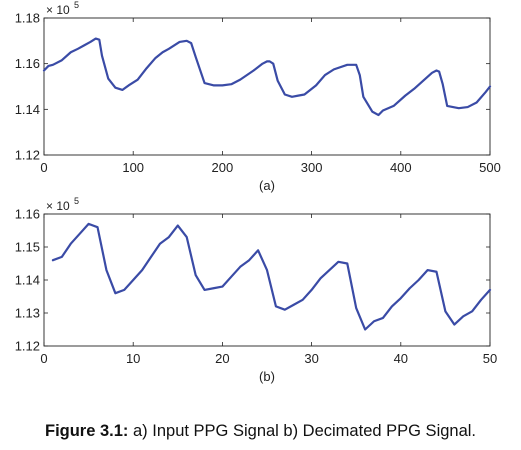 The image size is (521, 450). Describe the element at coordinates (58, 10) in the screenshot. I see `panel-a-exponent-label: × 10` at that location.